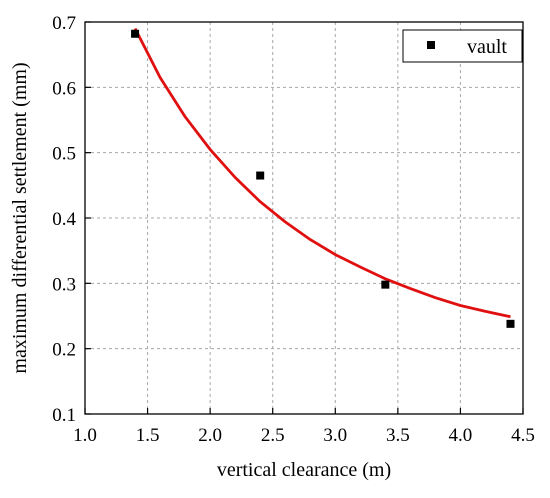 The width and height of the screenshot is (550, 498). Describe the element at coordinates (64, 154) in the screenshot. I see `y-tick-label: 0.5` at that location.